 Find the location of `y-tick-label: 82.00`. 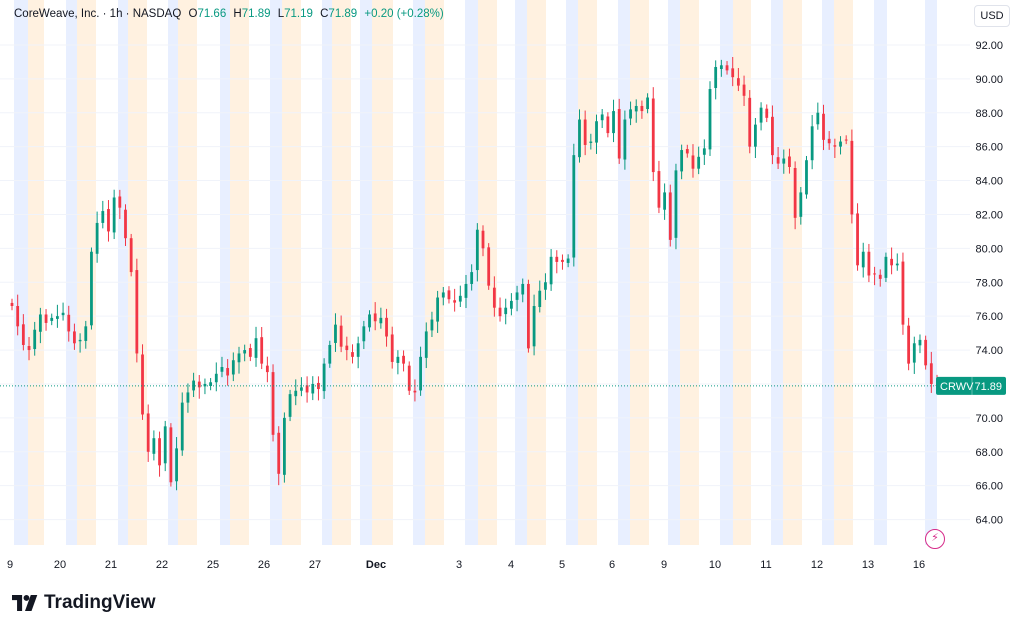

y-tick-label: 82.00 is located at coordinates (989, 215).